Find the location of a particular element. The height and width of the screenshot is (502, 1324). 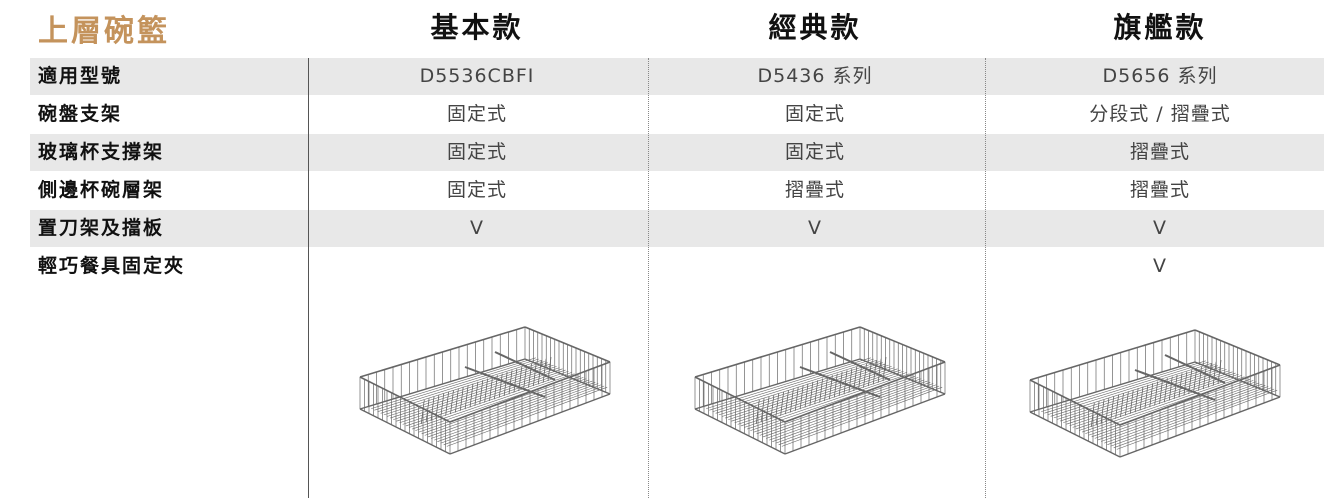

cell: D5436 系列 is located at coordinates (815, 76).